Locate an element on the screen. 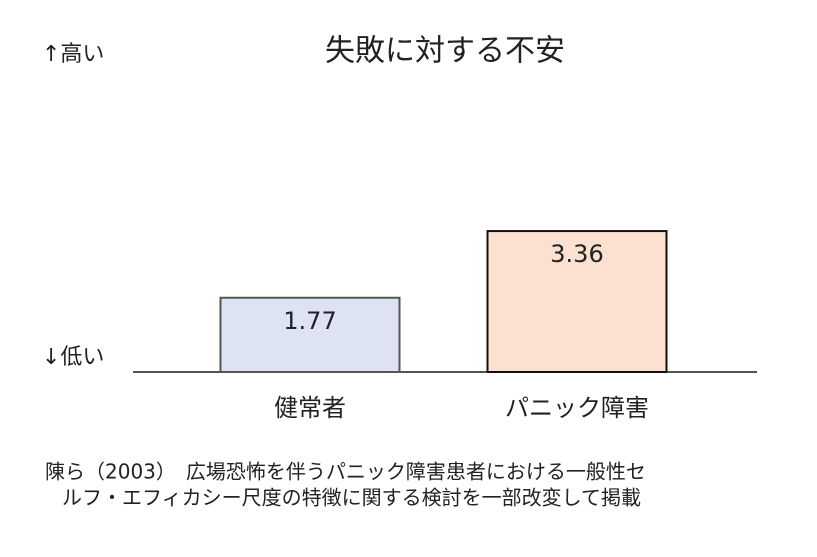  high-label: ↑高い is located at coordinates (73, 54).